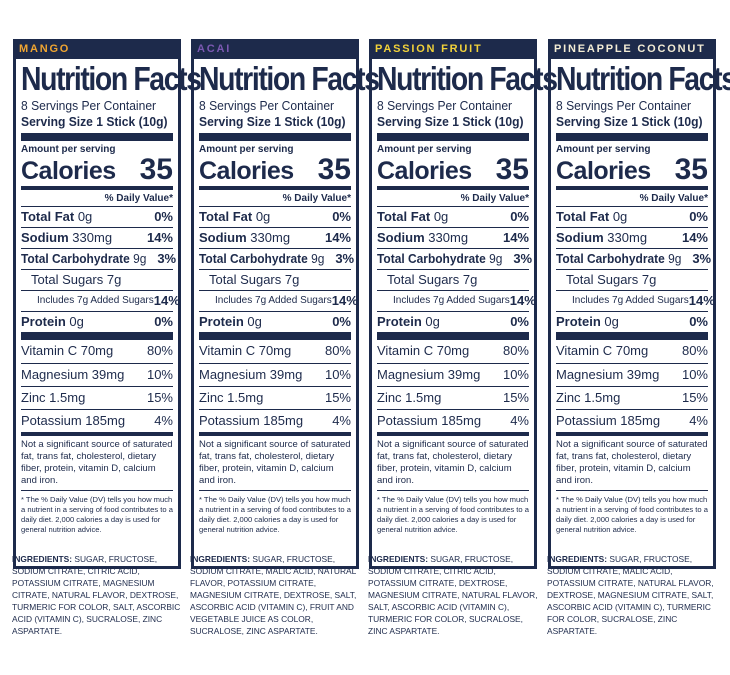 The image size is (730, 675). What do you see at coordinates (275, 49) in the screenshot?
I see `flavor-header: ACAI` at bounding box center [275, 49].